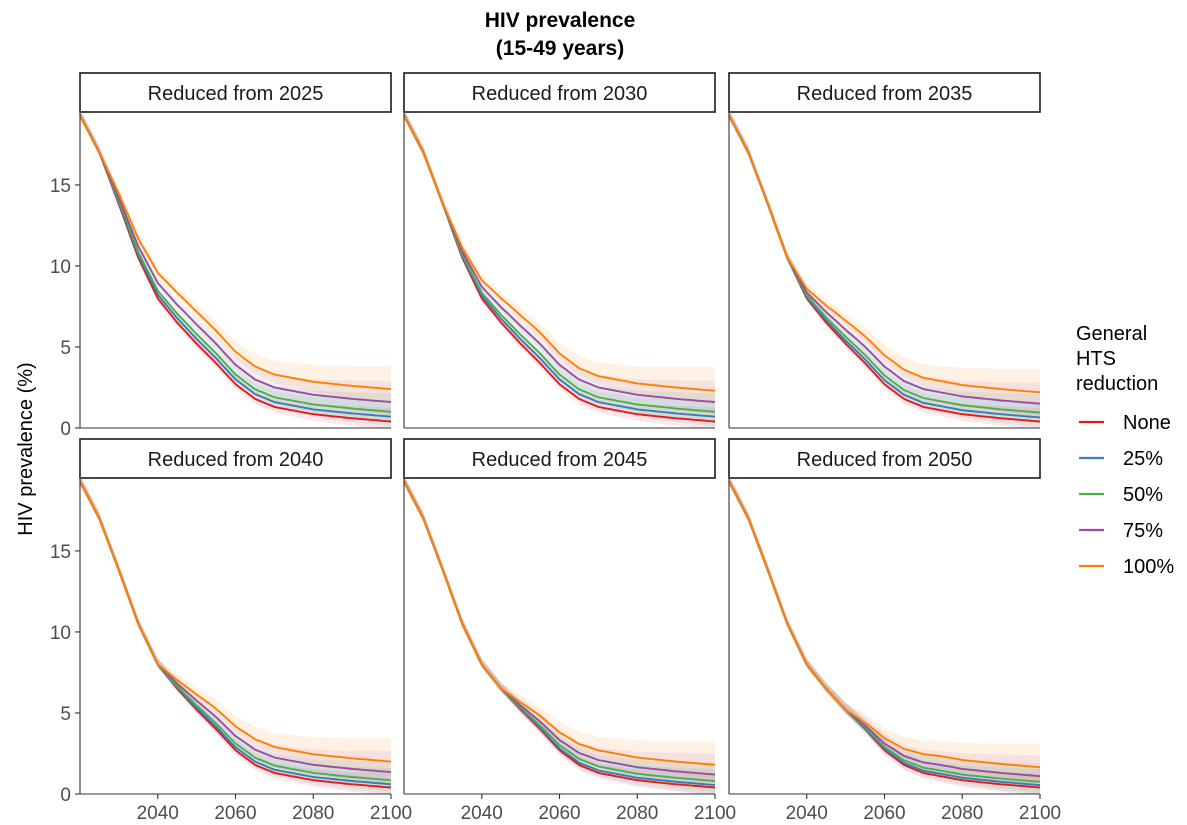 The image size is (1187, 825). I want to click on facet-panel: Reduced from 2025 0 5 10 15, so click(221, 256).